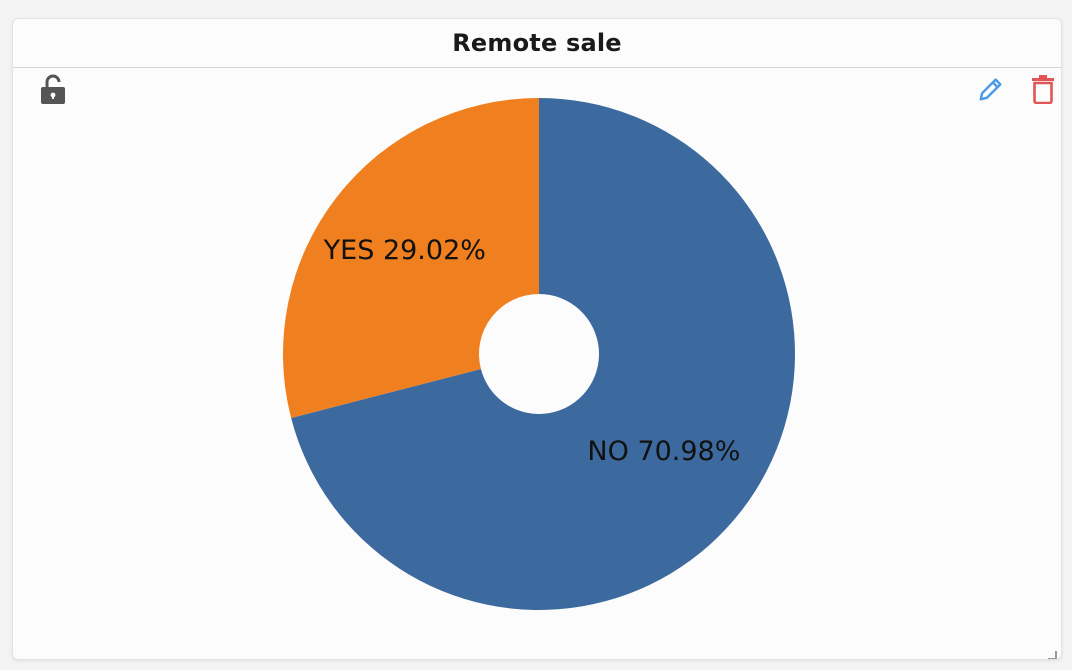  I want to click on pencil-icon, so click(991, 89).